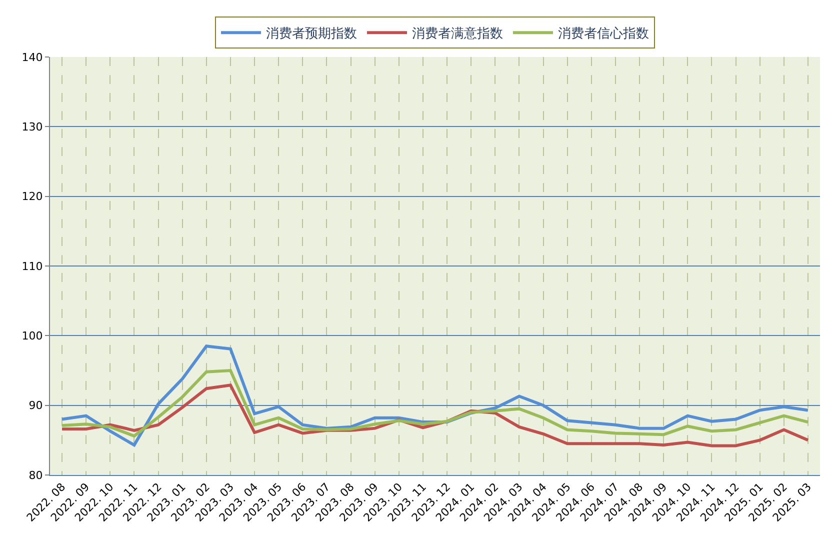  I want to click on y-tick-label: 100, so click(32, 336).